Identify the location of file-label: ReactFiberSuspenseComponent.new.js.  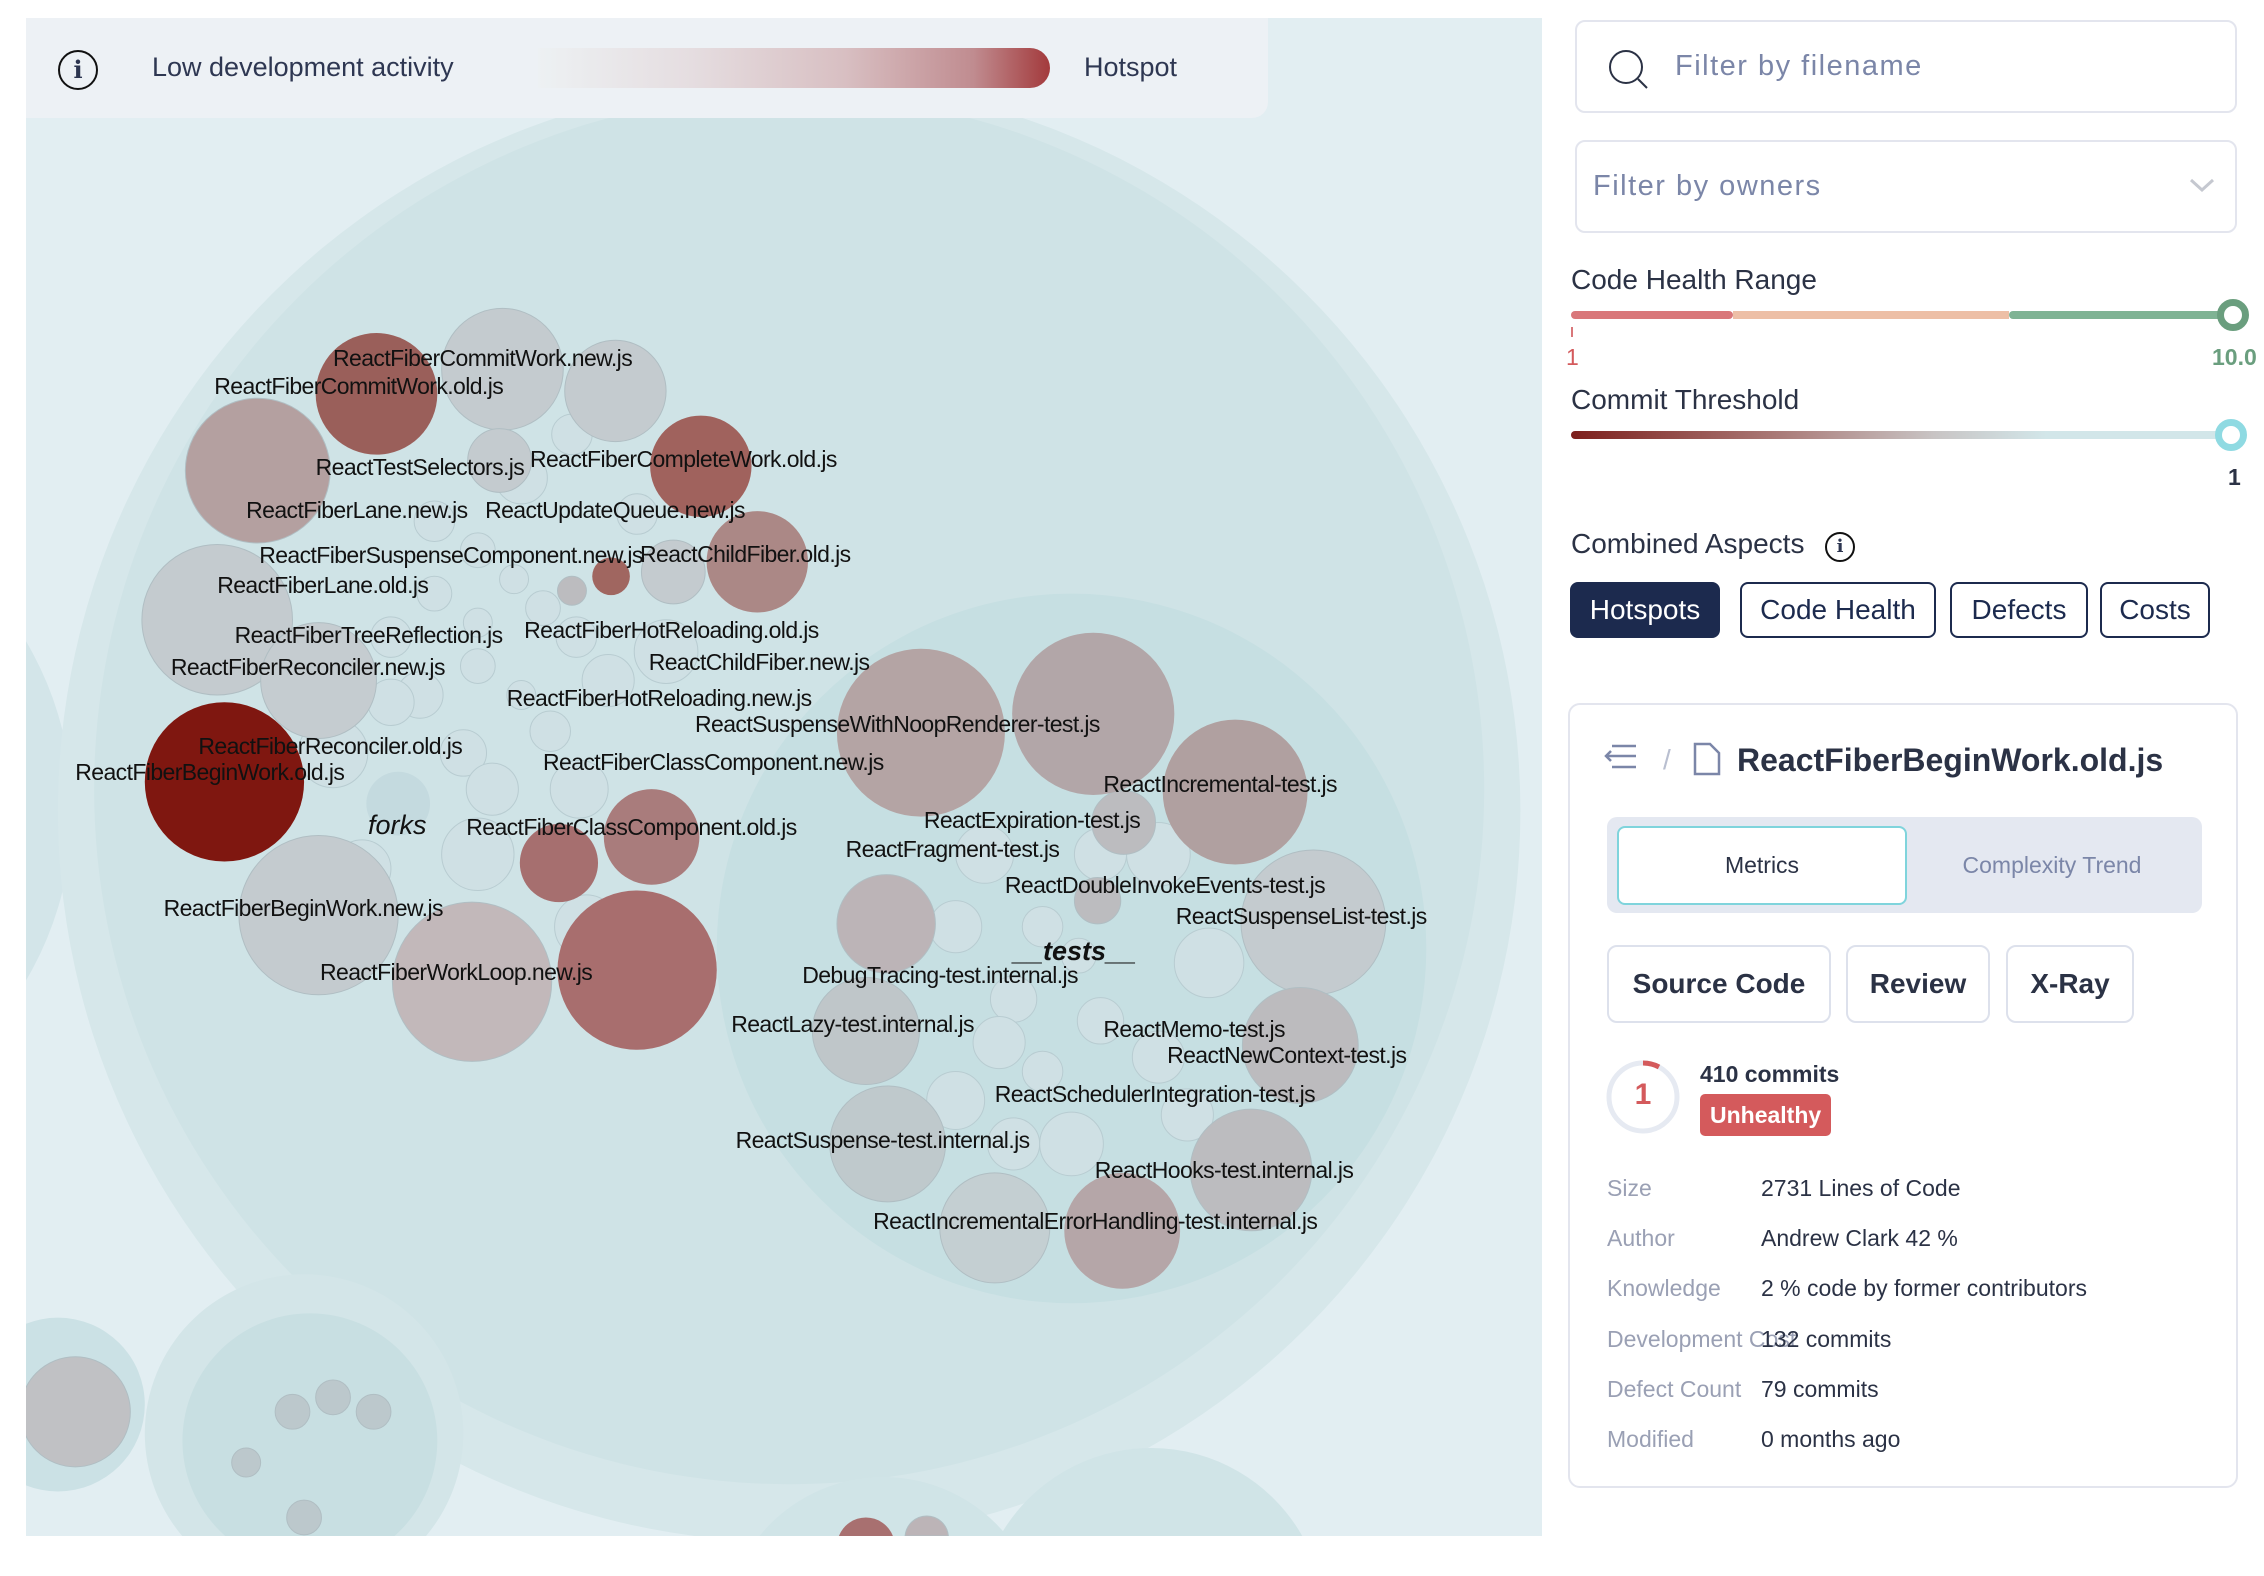
(451, 555).